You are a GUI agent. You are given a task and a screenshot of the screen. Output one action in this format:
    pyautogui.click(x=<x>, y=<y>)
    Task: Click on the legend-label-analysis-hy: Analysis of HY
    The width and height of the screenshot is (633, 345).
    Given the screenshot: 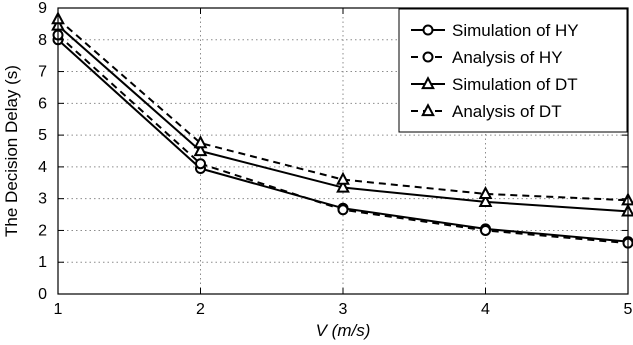 What is the action you would take?
    pyautogui.click(x=507, y=57)
    